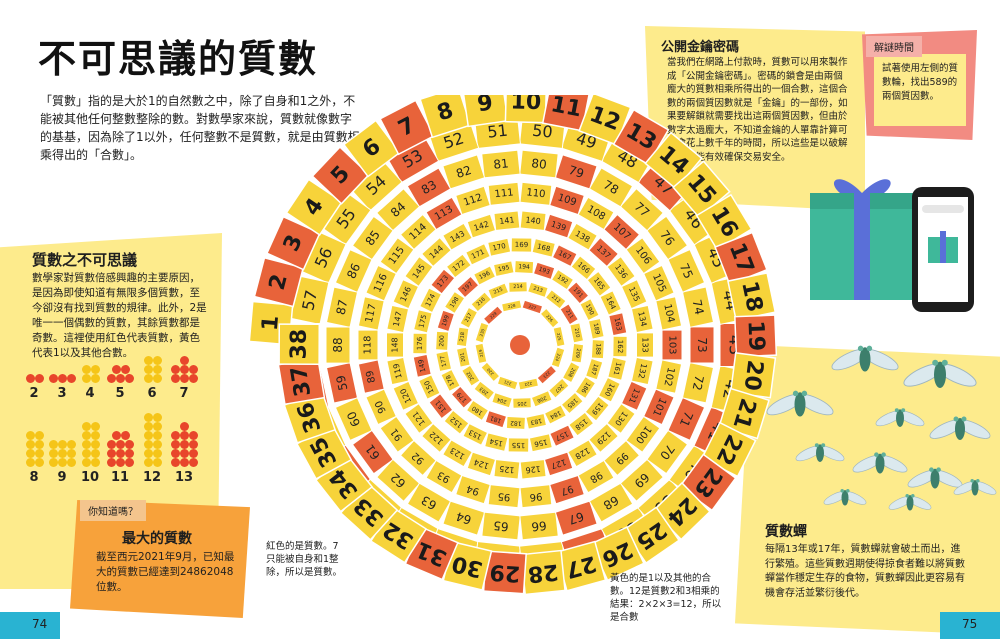  I want to click on wheel-cell: 166, so click(583, 268).